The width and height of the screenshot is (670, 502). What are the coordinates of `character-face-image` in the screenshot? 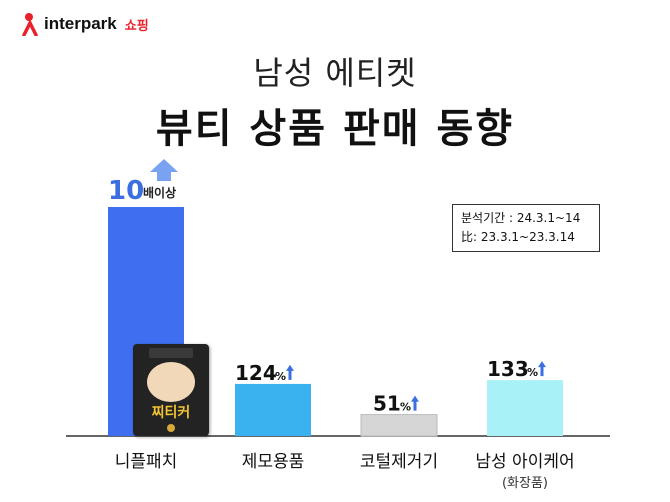 It's located at (171, 382).